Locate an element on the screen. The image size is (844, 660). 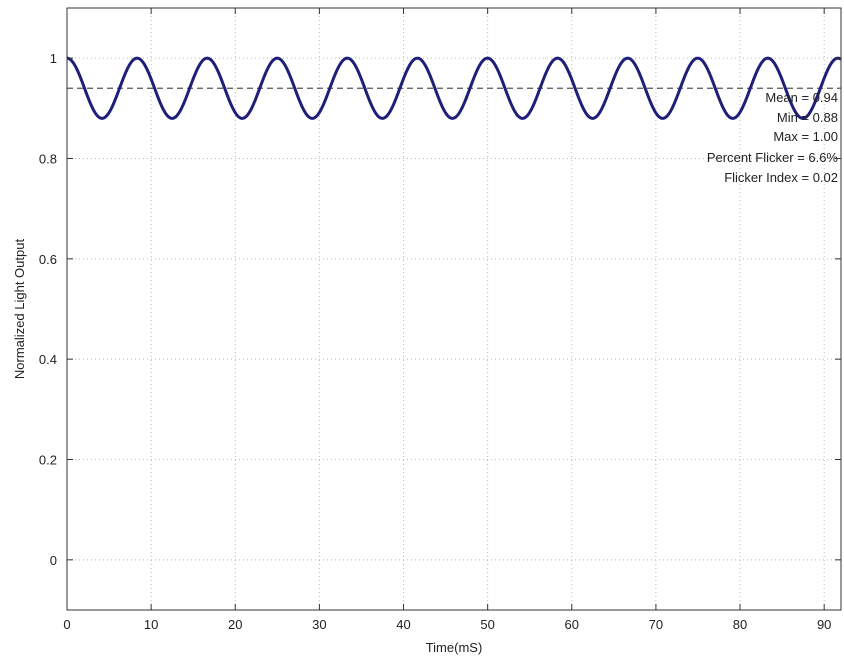
series-layer is located at coordinates (454, 88).